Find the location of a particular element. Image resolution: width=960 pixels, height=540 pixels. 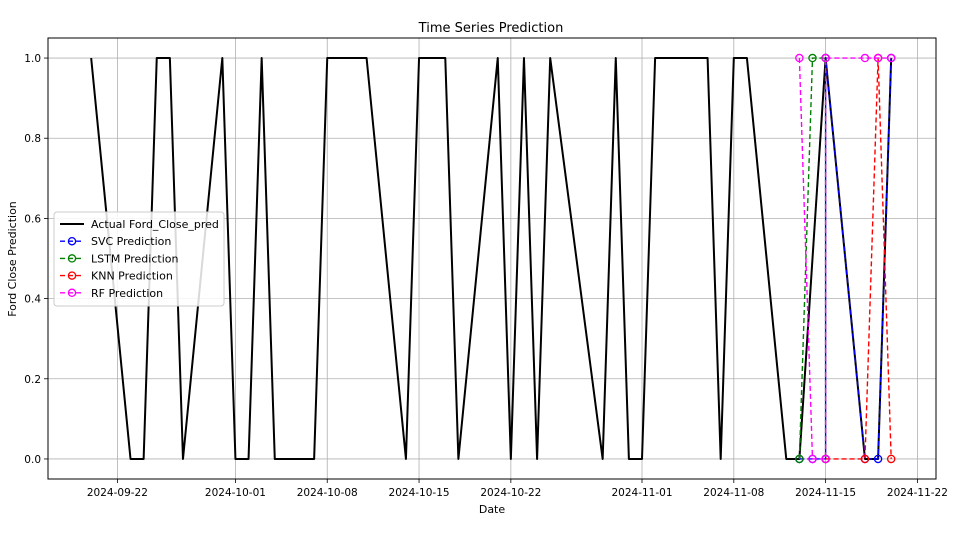

x-tick-label: 2024-10-22 is located at coordinates (510, 493).